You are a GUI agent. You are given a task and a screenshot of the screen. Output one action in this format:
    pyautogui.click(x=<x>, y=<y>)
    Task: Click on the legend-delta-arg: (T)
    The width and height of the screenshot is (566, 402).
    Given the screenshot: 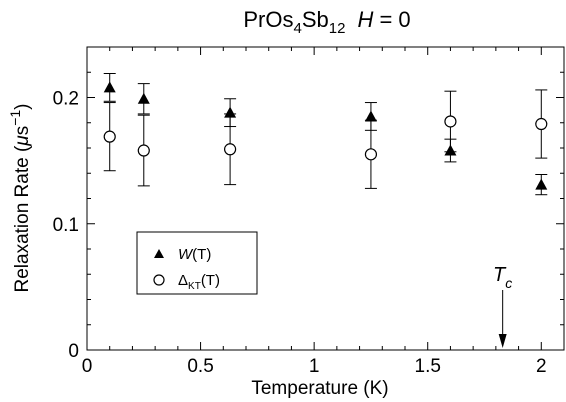 What is the action you would take?
    pyautogui.click(x=210, y=280)
    